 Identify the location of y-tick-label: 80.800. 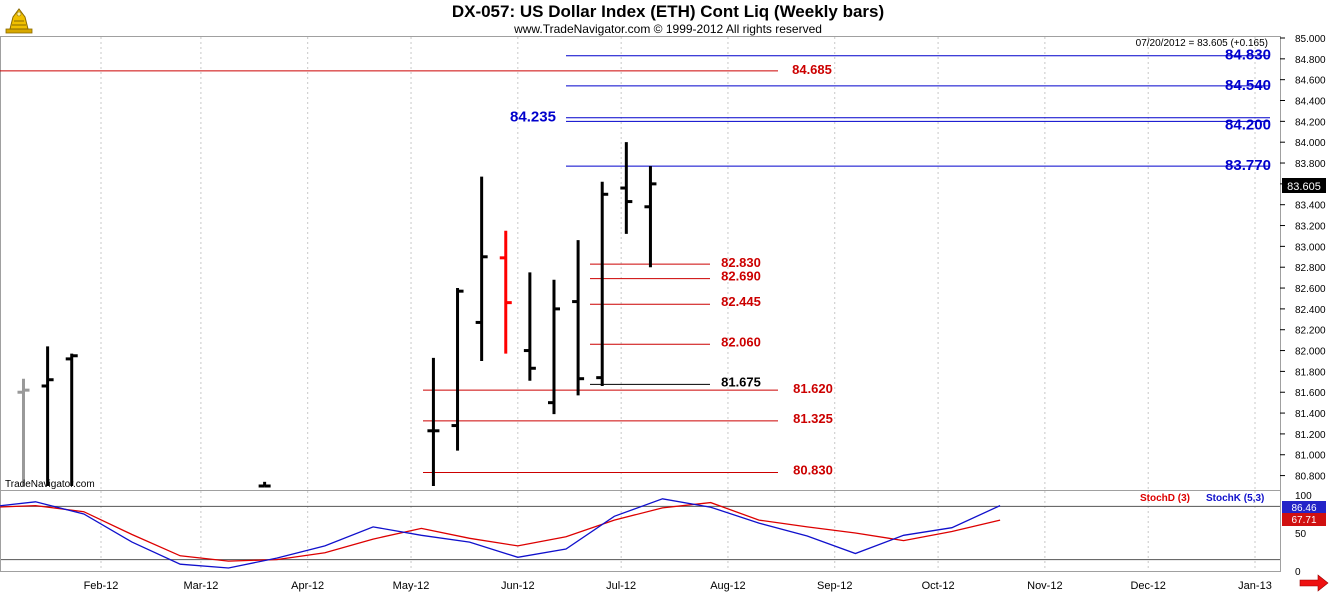
(1310, 477).